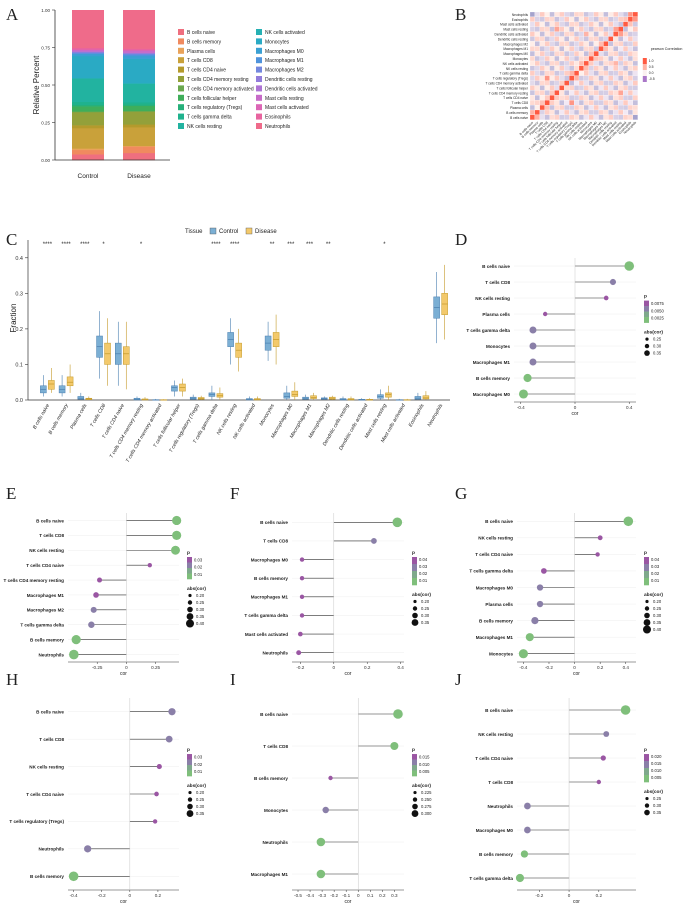 The width and height of the screenshot is (685, 920). I want to click on lolli-xtick-label-I: -0.3, so click(322, 895).